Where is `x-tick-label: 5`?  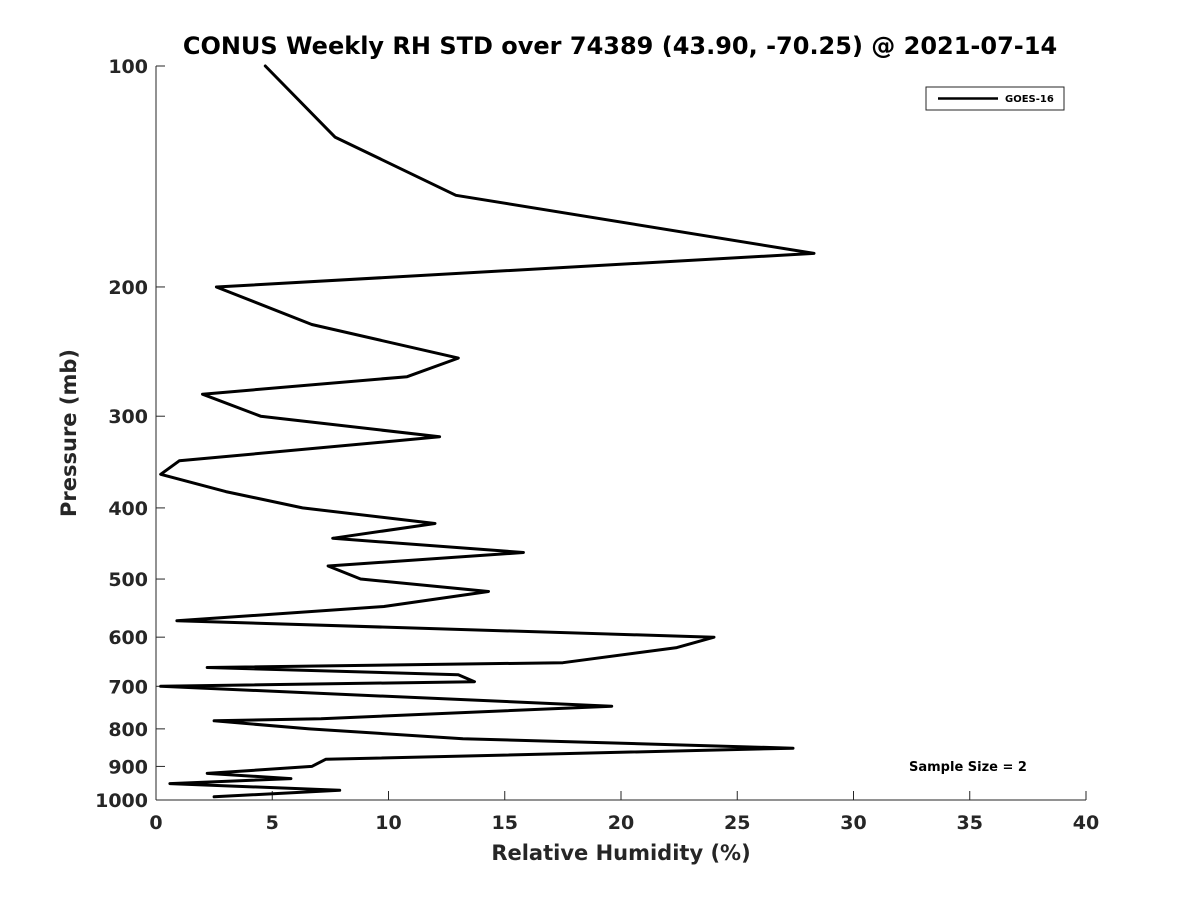
x-tick-label: 5 is located at coordinates (272, 823).